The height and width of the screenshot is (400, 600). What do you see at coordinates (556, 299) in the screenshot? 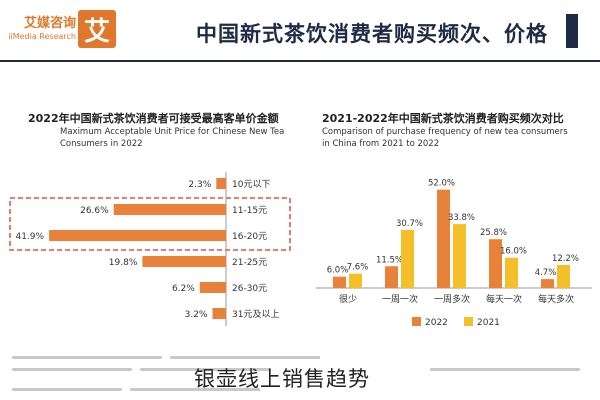
I see `frequency-category-label: 每天多次` at bounding box center [556, 299].